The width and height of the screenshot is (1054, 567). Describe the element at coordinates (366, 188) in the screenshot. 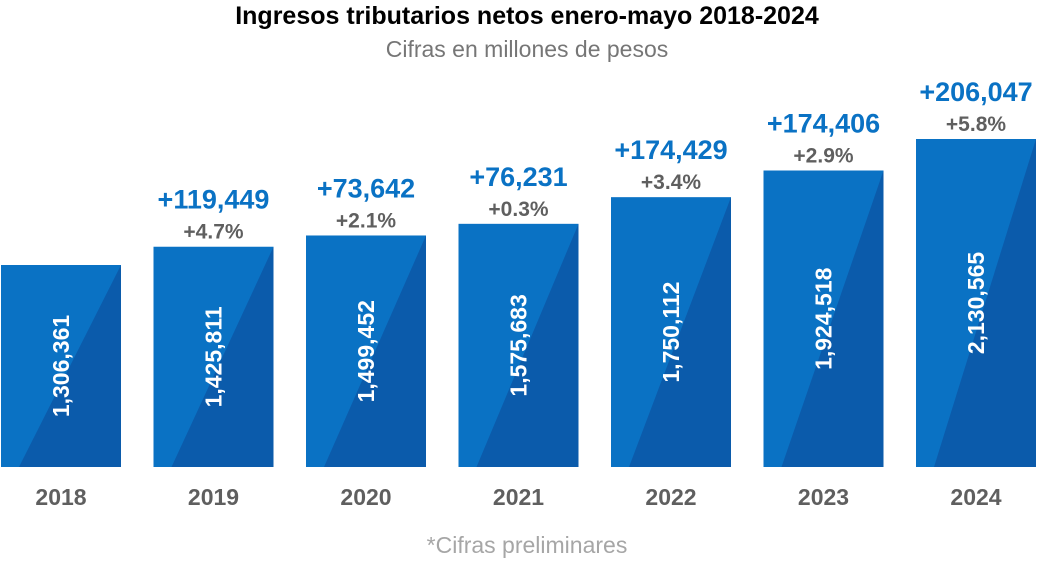

I see `increment-label: +73,642` at that location.